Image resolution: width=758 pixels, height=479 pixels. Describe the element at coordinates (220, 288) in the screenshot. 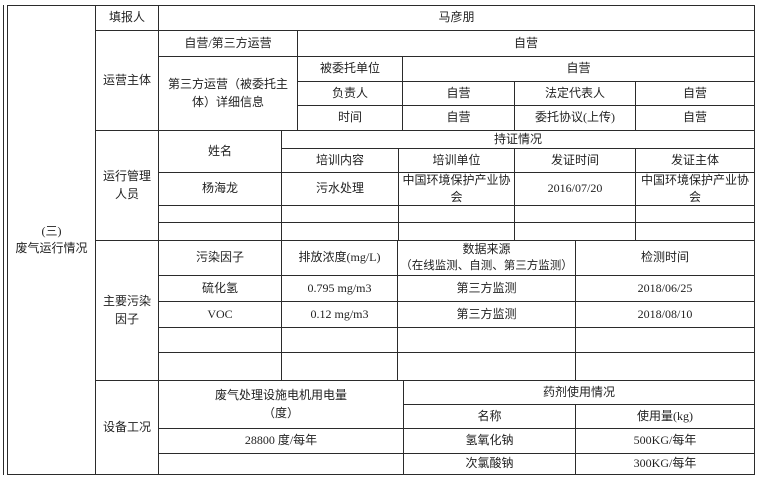

I see `pollutant-factor-cell: 硫化氢` at that location.